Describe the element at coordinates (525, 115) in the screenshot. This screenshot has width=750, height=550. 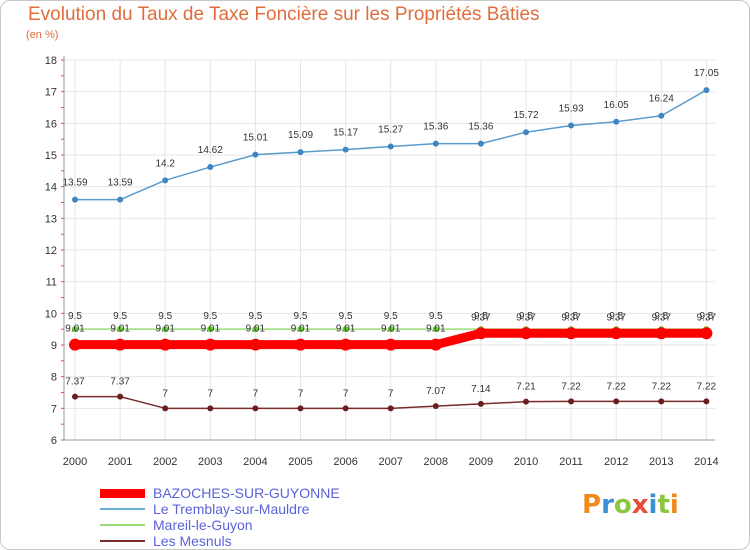
I see `data-label: 15.72` at that location.